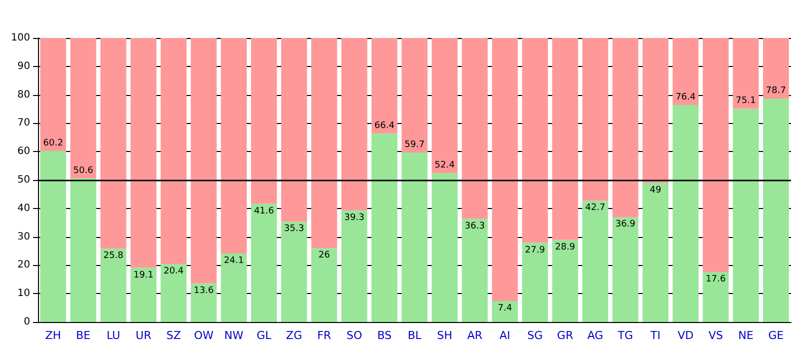 This screenshot has width=801, height=350. What do you see at coordinates (23, 180) in the screenshot?
I see `y-tick-label: 50` at bounding box center [23, 180].